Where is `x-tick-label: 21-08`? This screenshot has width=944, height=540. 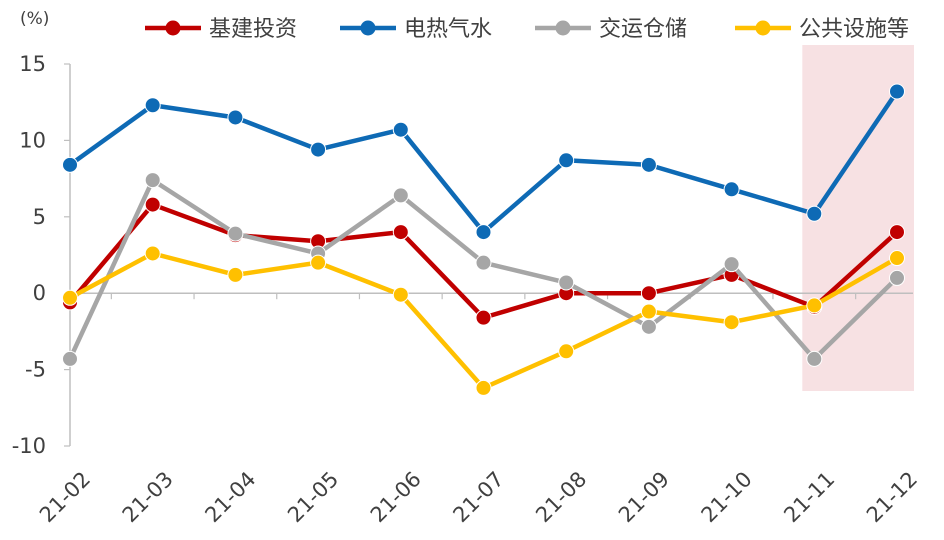
x-tick-label: 21-08 is located at coordinates (561, 497).